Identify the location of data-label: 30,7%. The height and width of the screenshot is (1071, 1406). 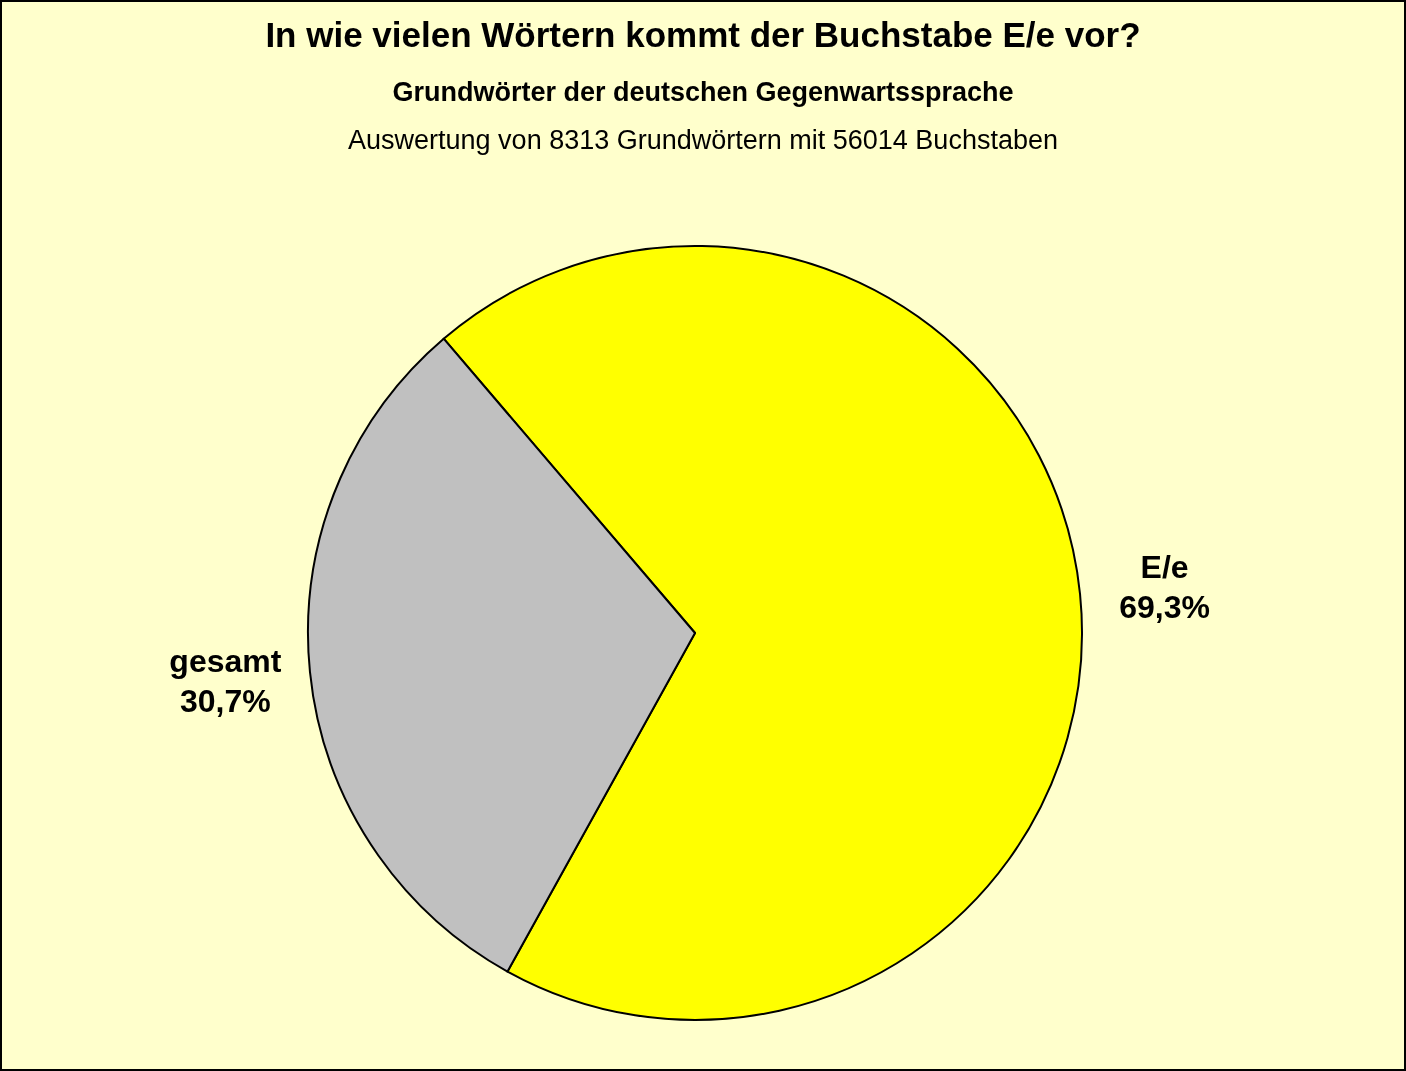
(225, 701).